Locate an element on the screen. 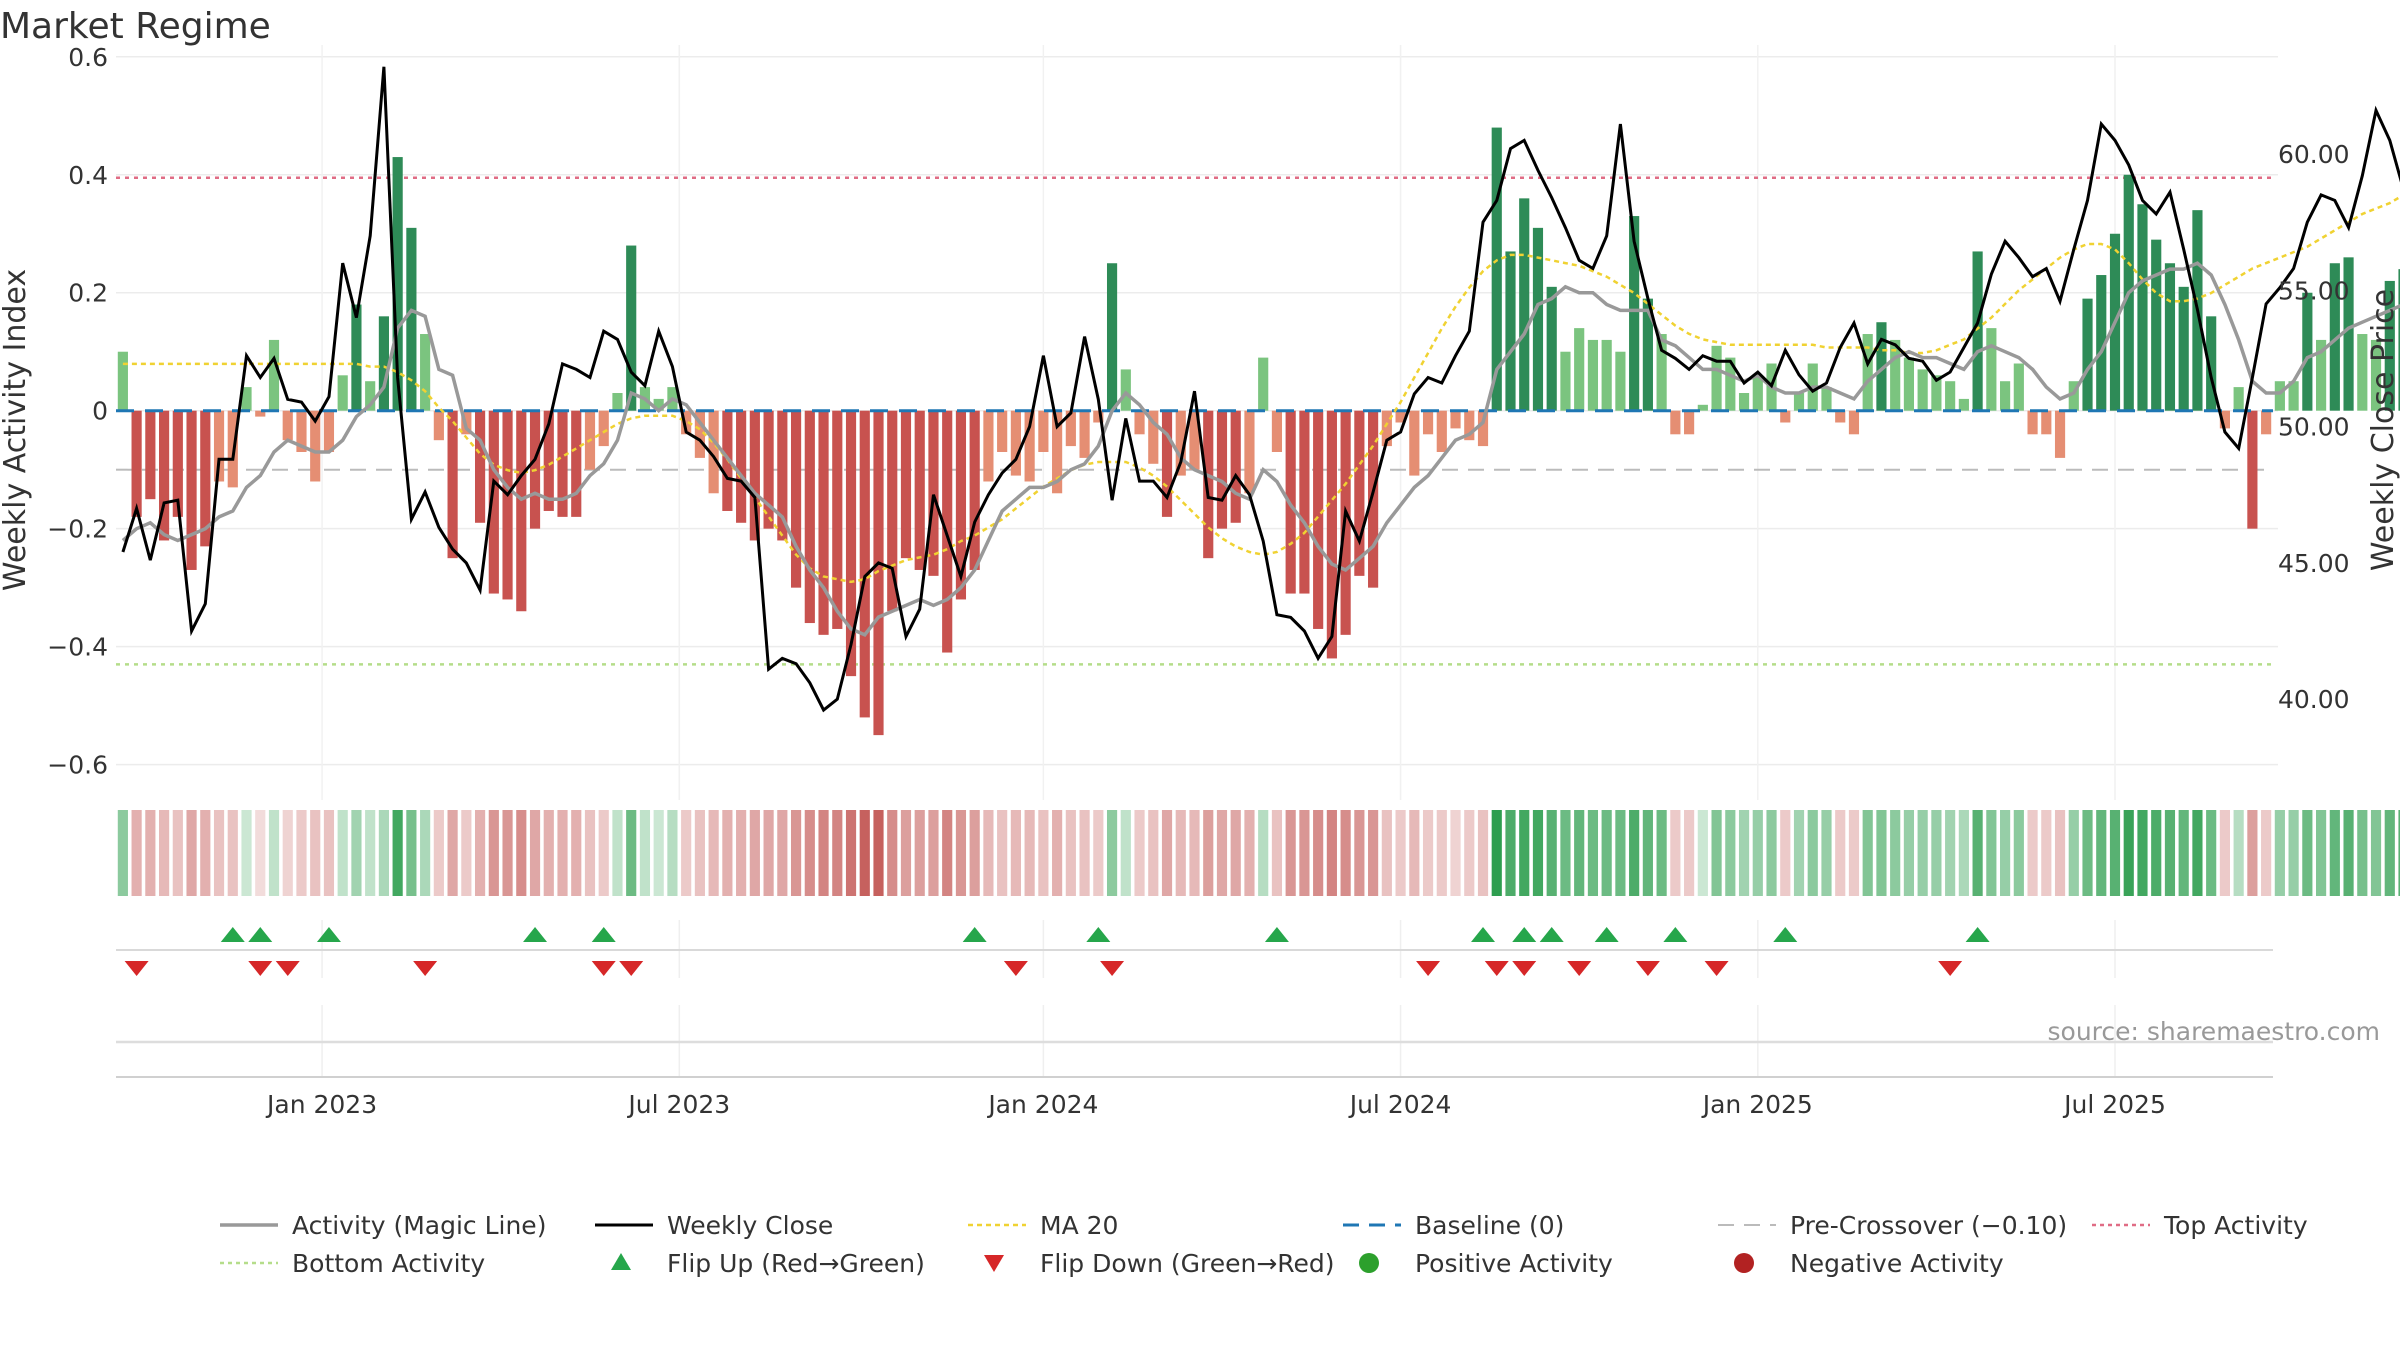  source-note: source: sharemaestro.com is located at coordinates (2214, 1031).